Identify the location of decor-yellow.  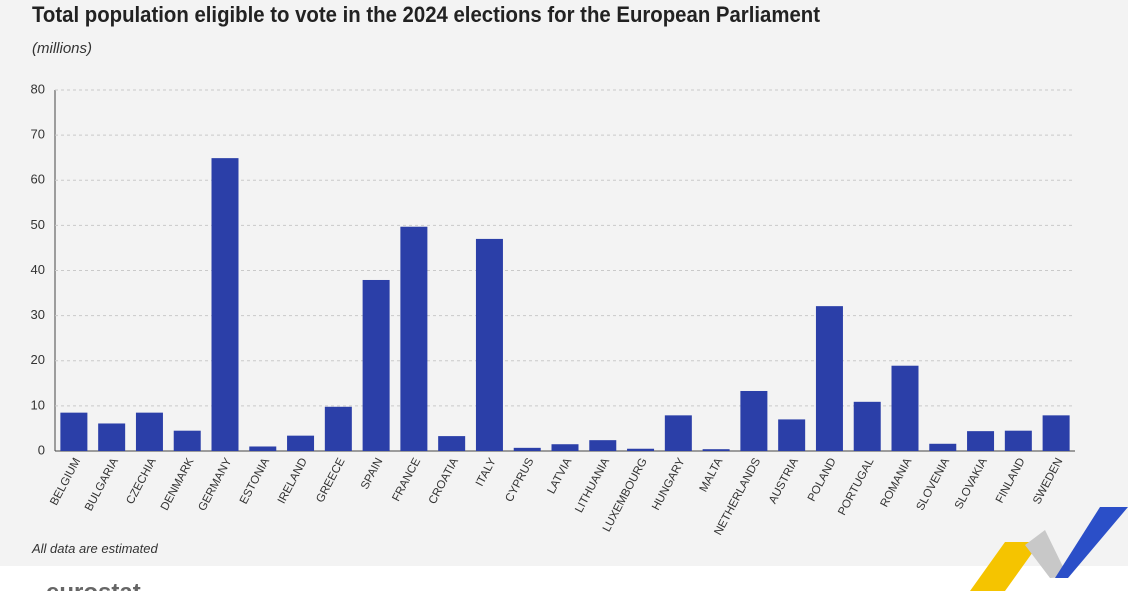
(1005, 566).